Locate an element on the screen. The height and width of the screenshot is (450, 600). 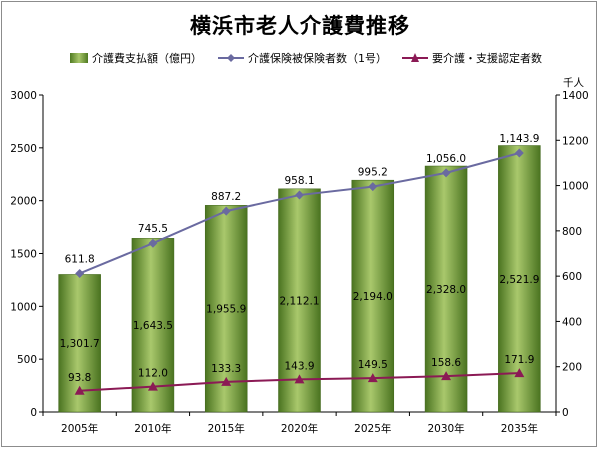
right-axis-unit: 千人 is located at coordinates (573, 83).